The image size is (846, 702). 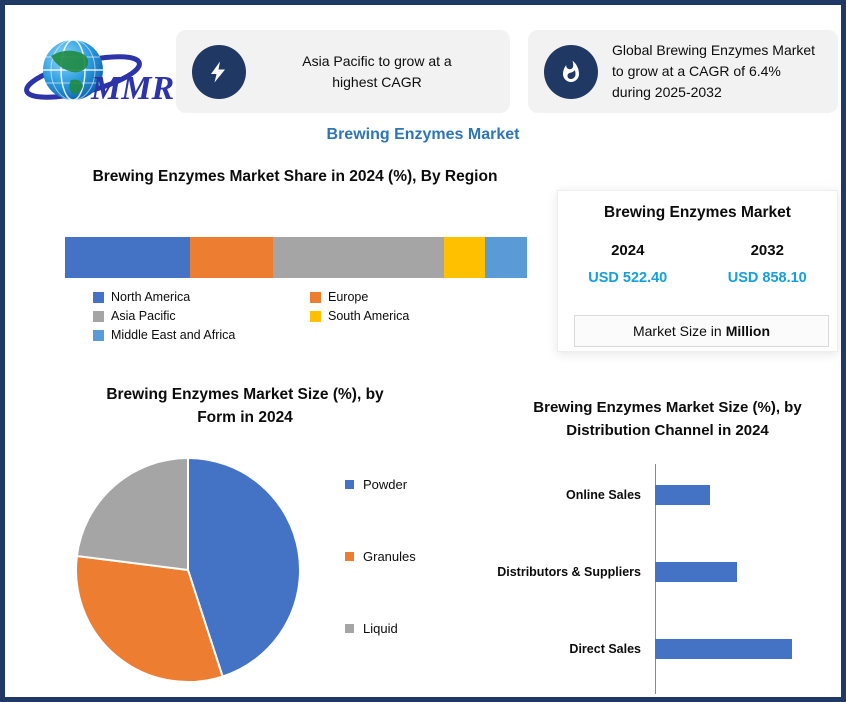 I want to click on region-legend-item-middle-east-and-africa: Middle East and Africa, so click(x=201, y=335).